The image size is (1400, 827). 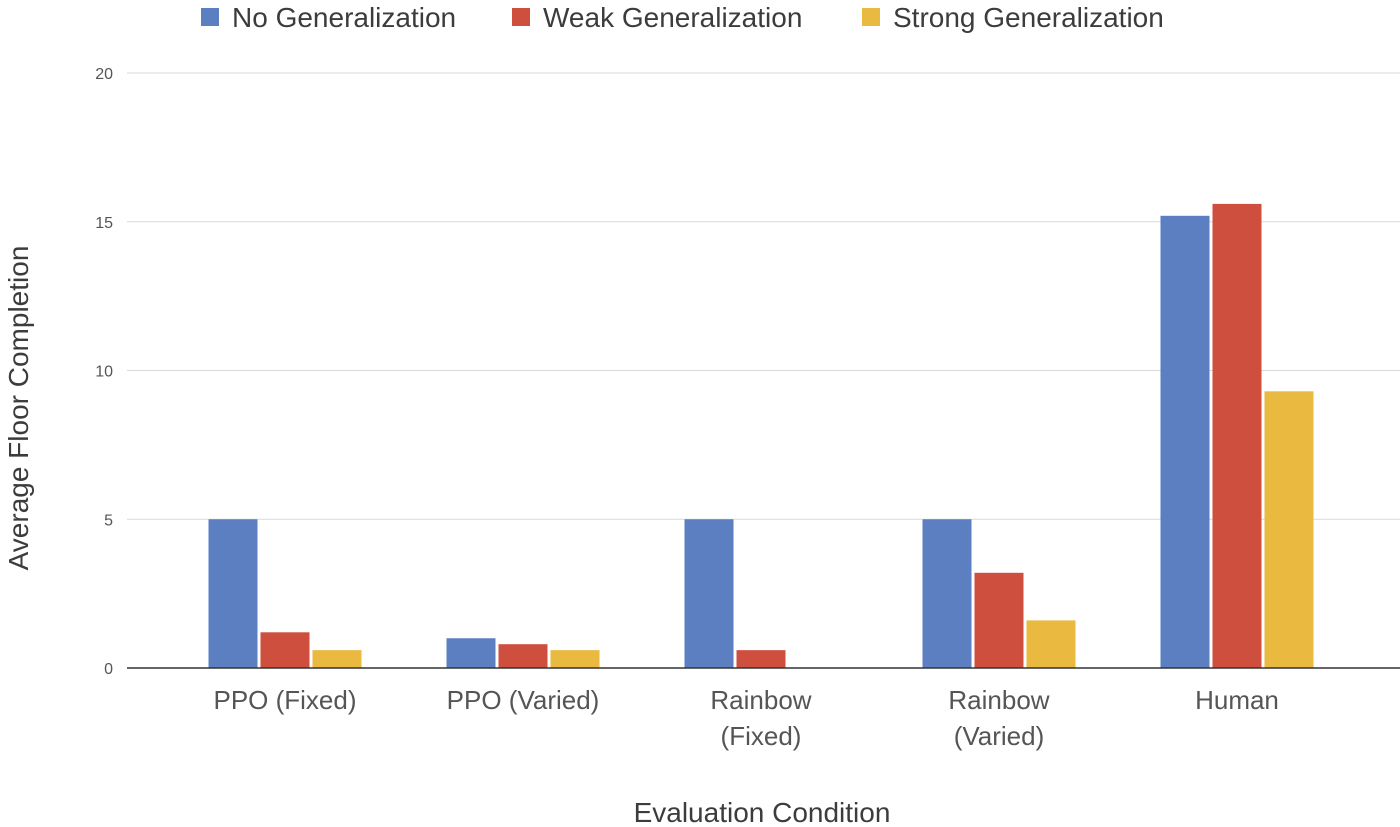 What do you see at coordinates (523, 700) in the screenshot?
I see `x-tick-label: PPO (Varied)` at bounding box center [523, 700].